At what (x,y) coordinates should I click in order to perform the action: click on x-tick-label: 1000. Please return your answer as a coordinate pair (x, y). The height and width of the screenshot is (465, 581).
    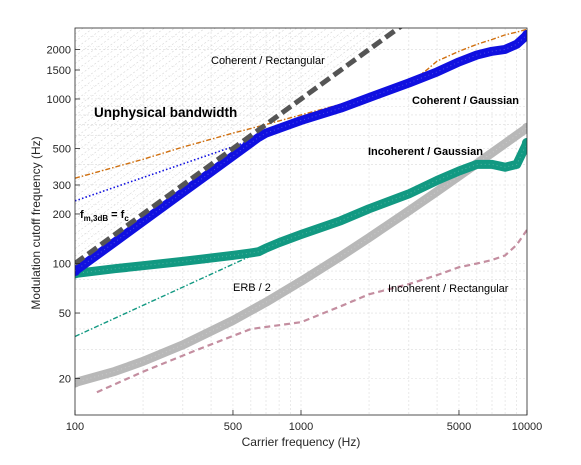
    Looking at the image, I should click on (301, 427).